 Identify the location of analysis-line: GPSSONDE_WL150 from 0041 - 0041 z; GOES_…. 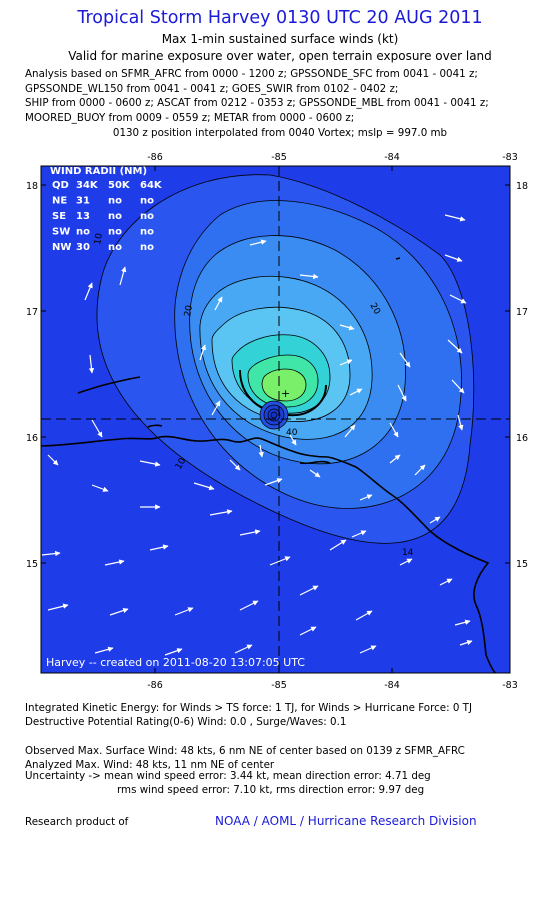
(212, 88).